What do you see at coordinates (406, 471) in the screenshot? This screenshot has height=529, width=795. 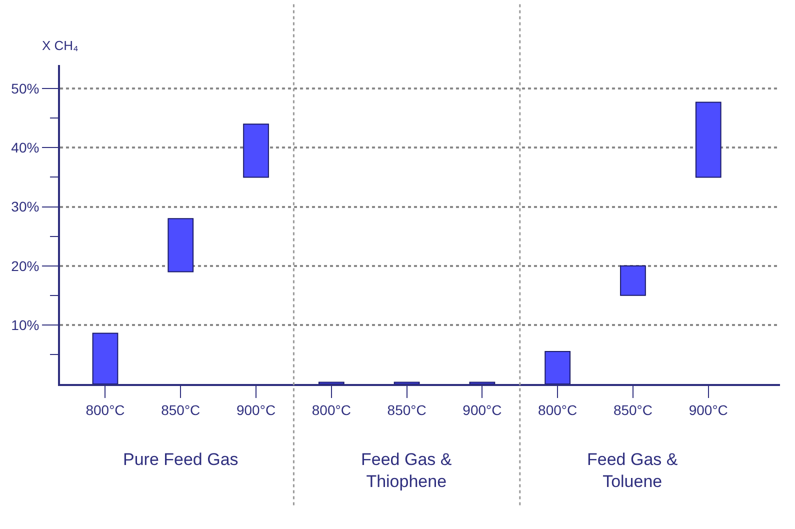 I see `text: Feed Gas & Thiophene` at bounding box center [406, 471].